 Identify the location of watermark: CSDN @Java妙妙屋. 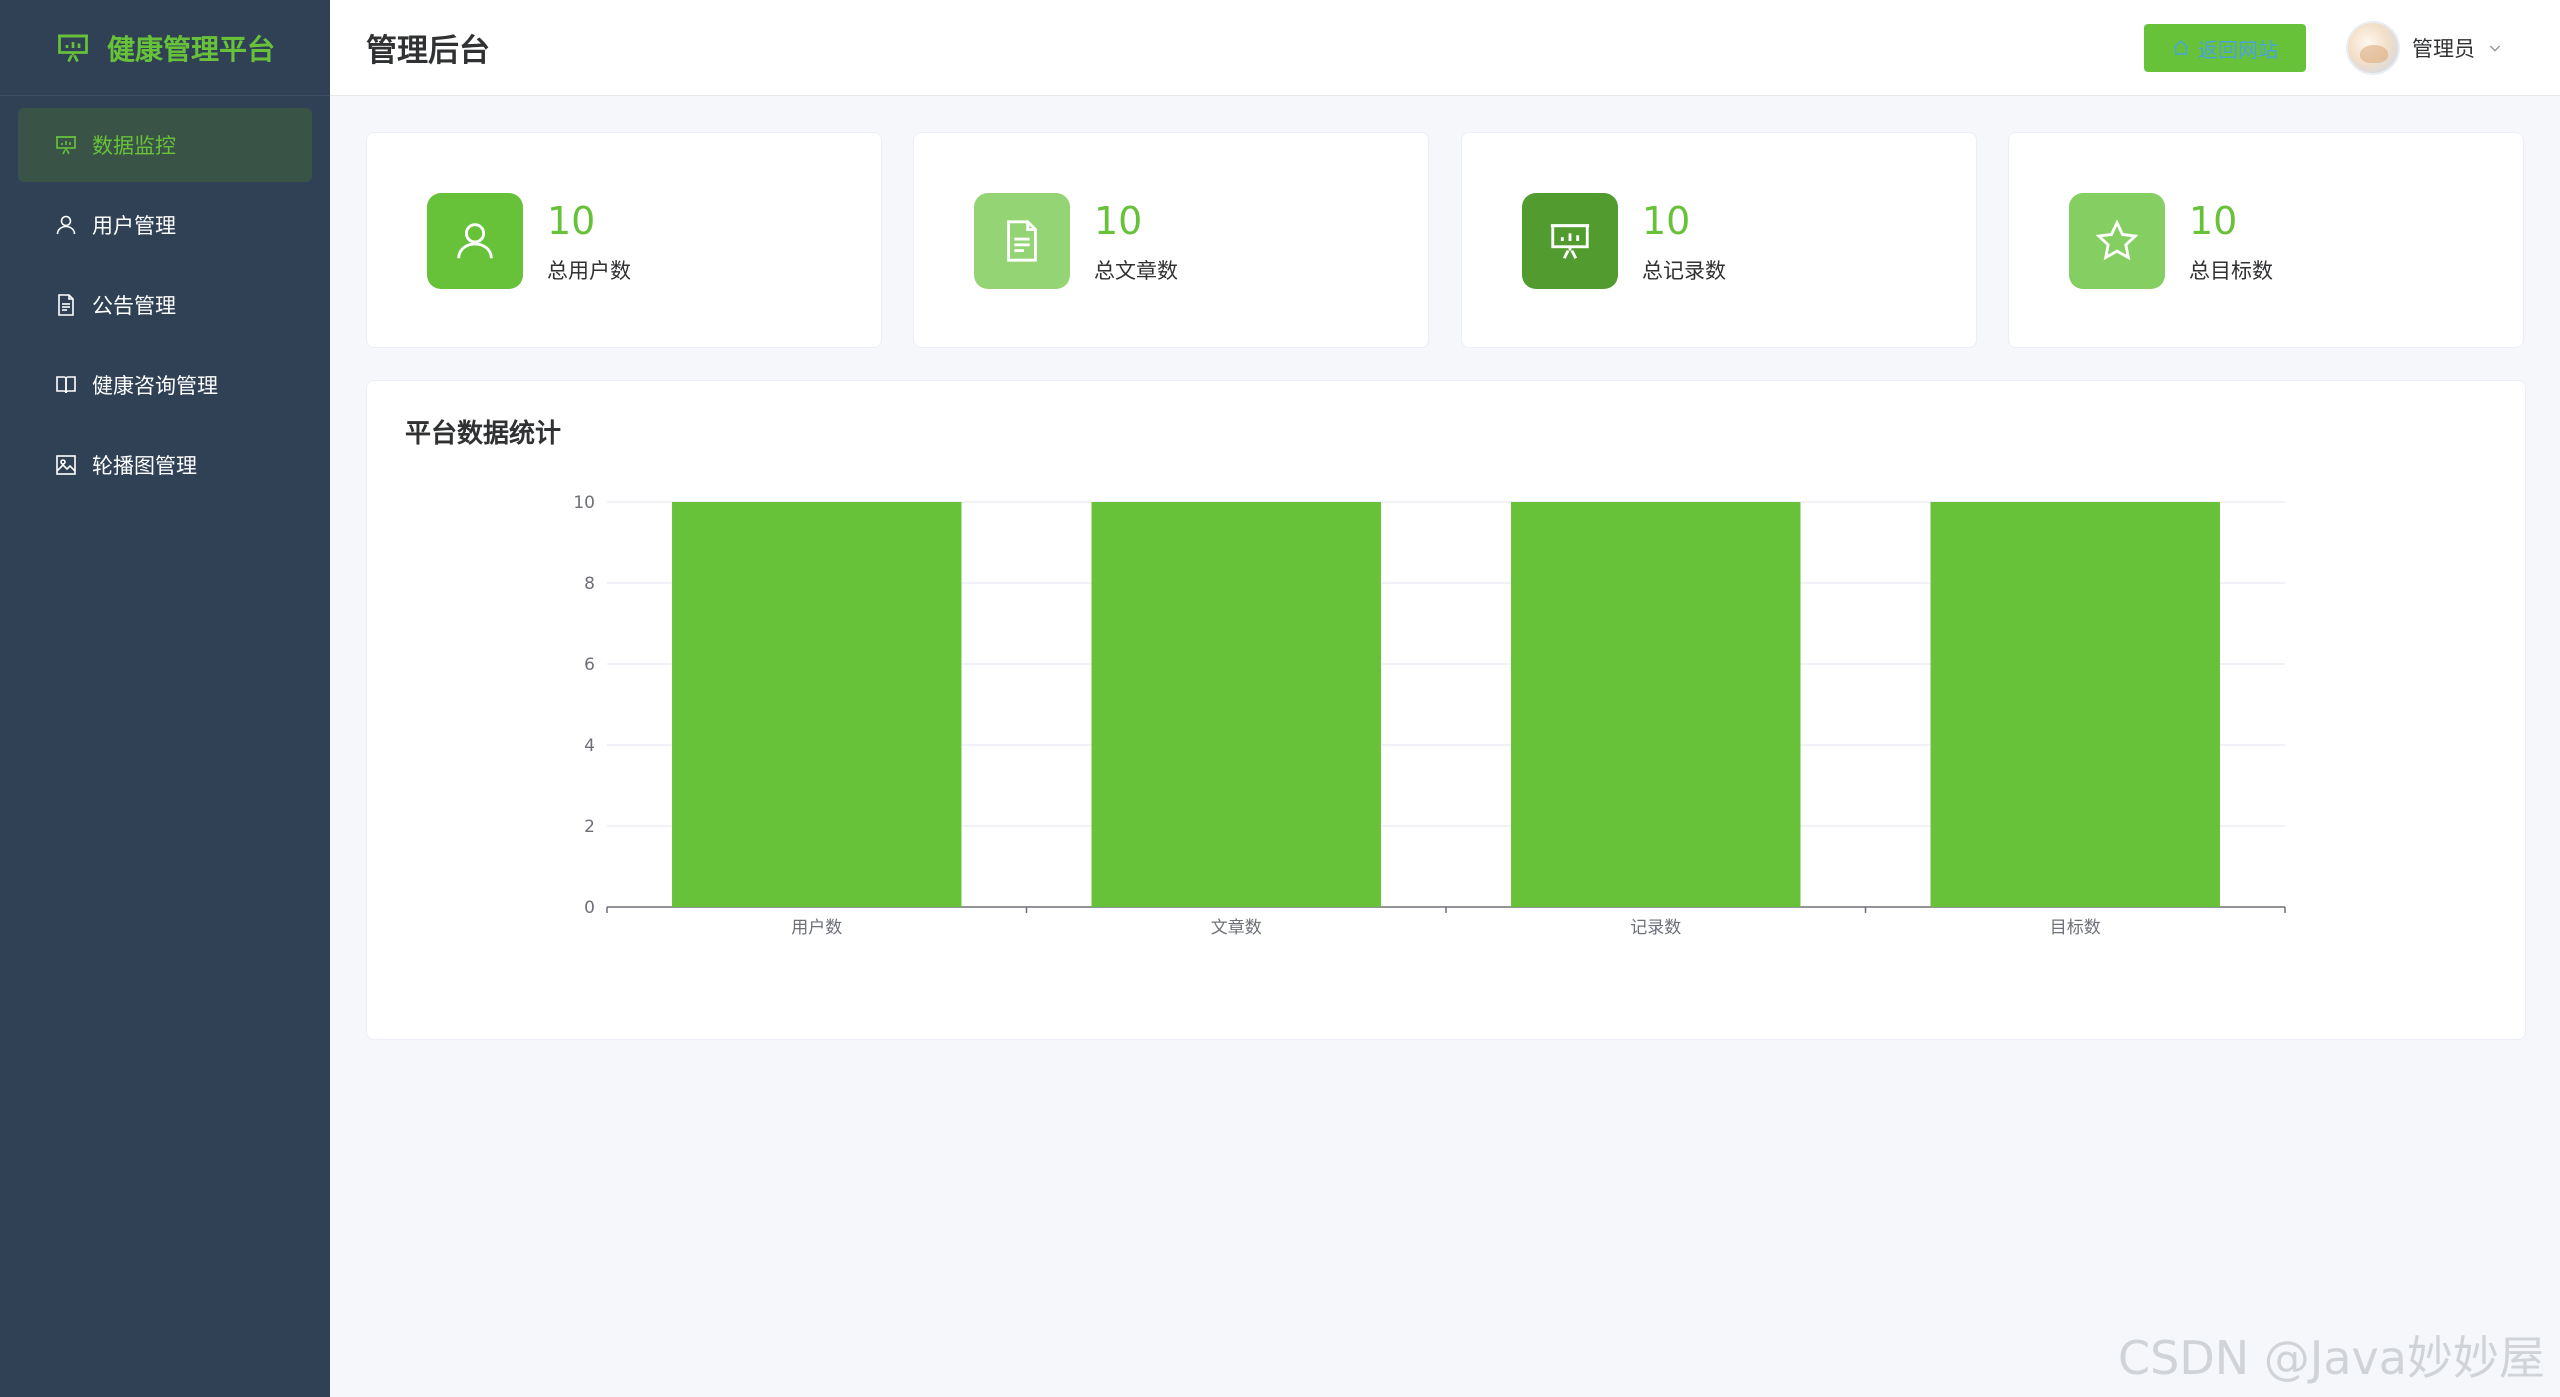
(2331, 1358).